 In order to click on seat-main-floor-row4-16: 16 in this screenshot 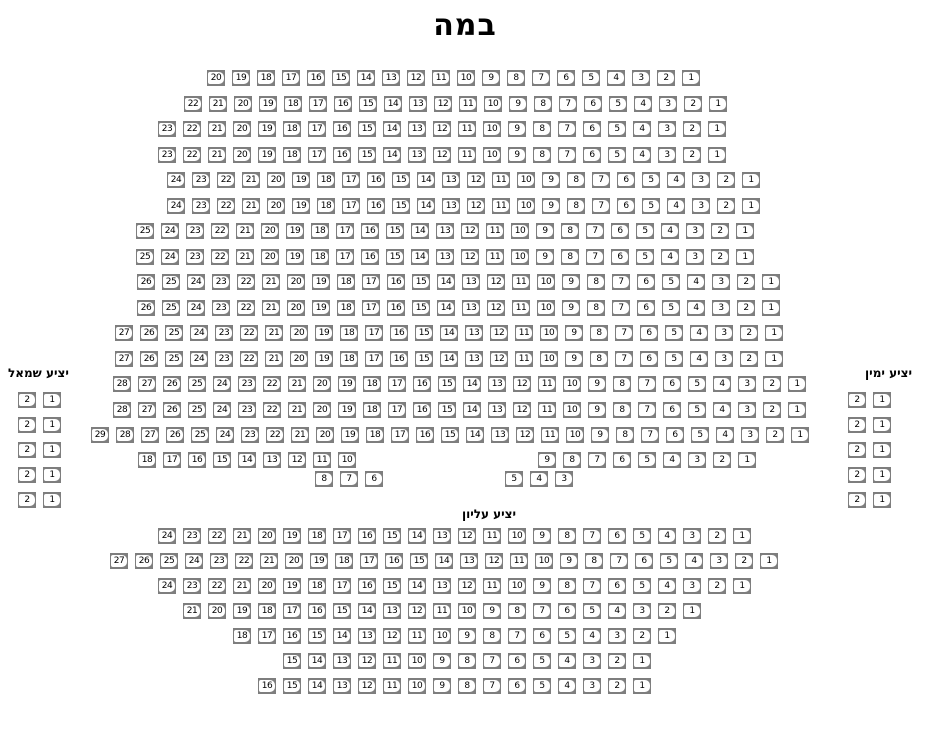, I will do `click(342, 155)`.